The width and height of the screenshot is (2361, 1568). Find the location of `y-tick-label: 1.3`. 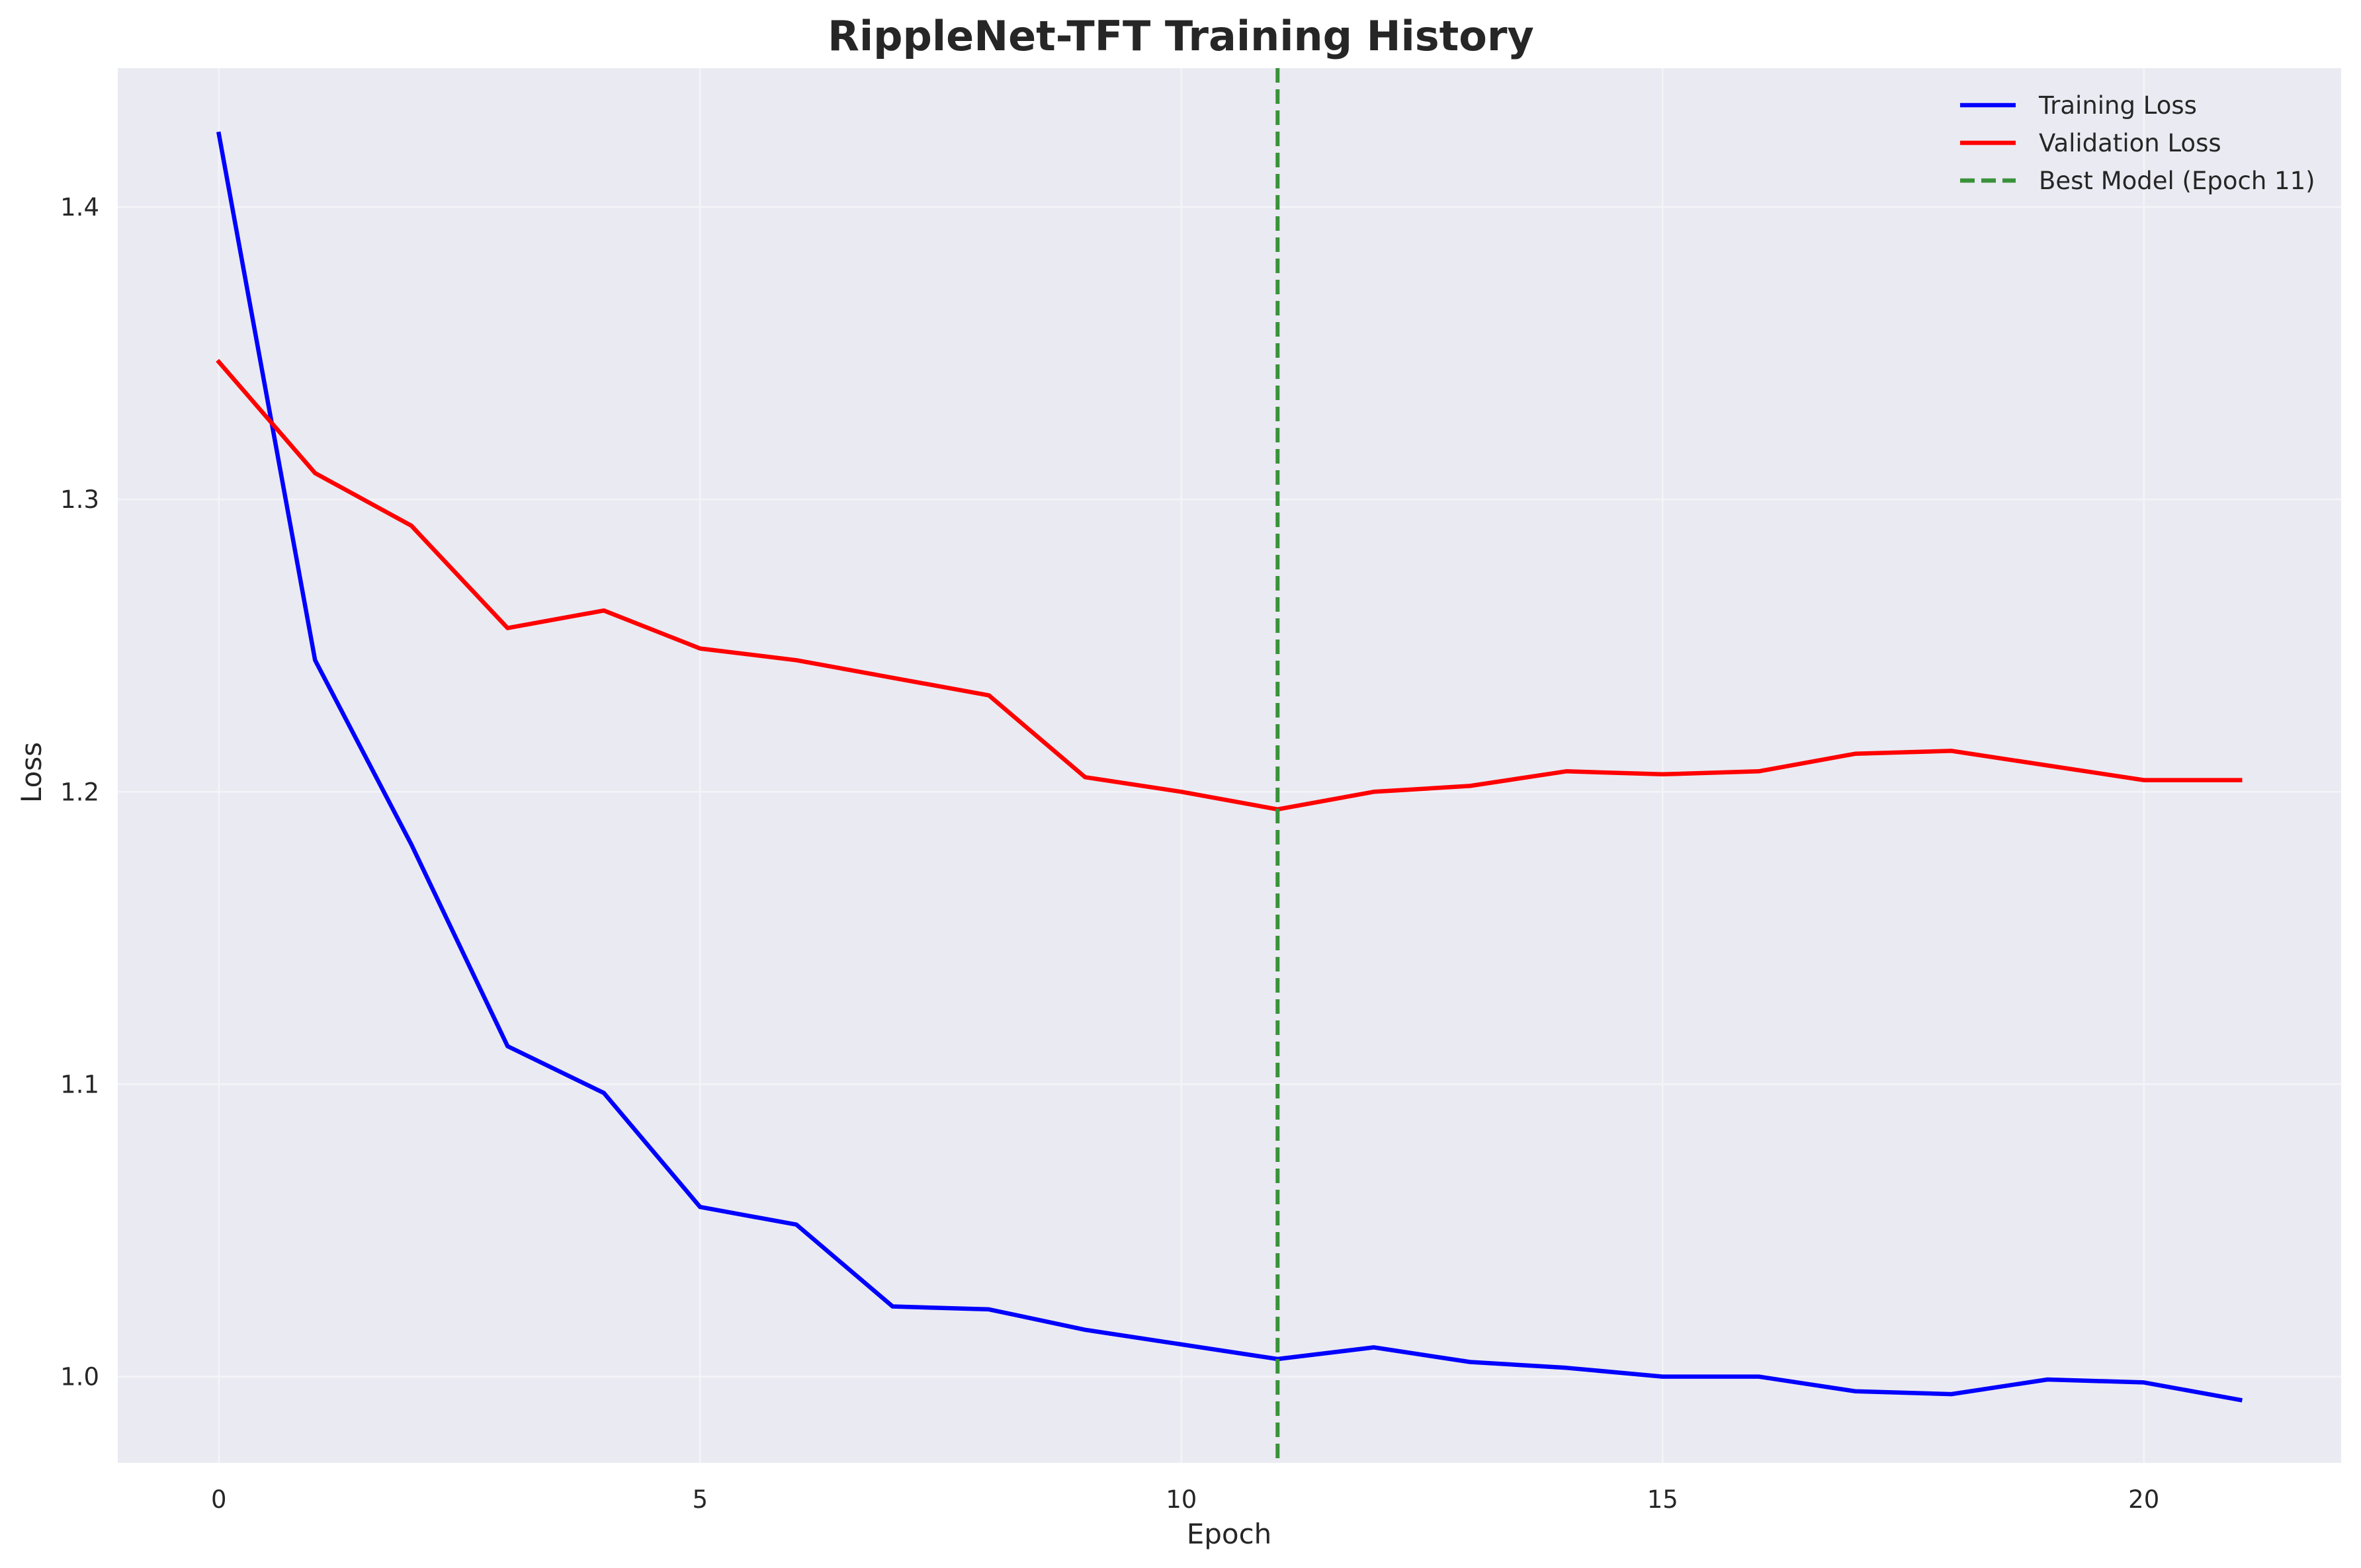

y-tick-label: 1.3 is located at coordinates (79, 499).